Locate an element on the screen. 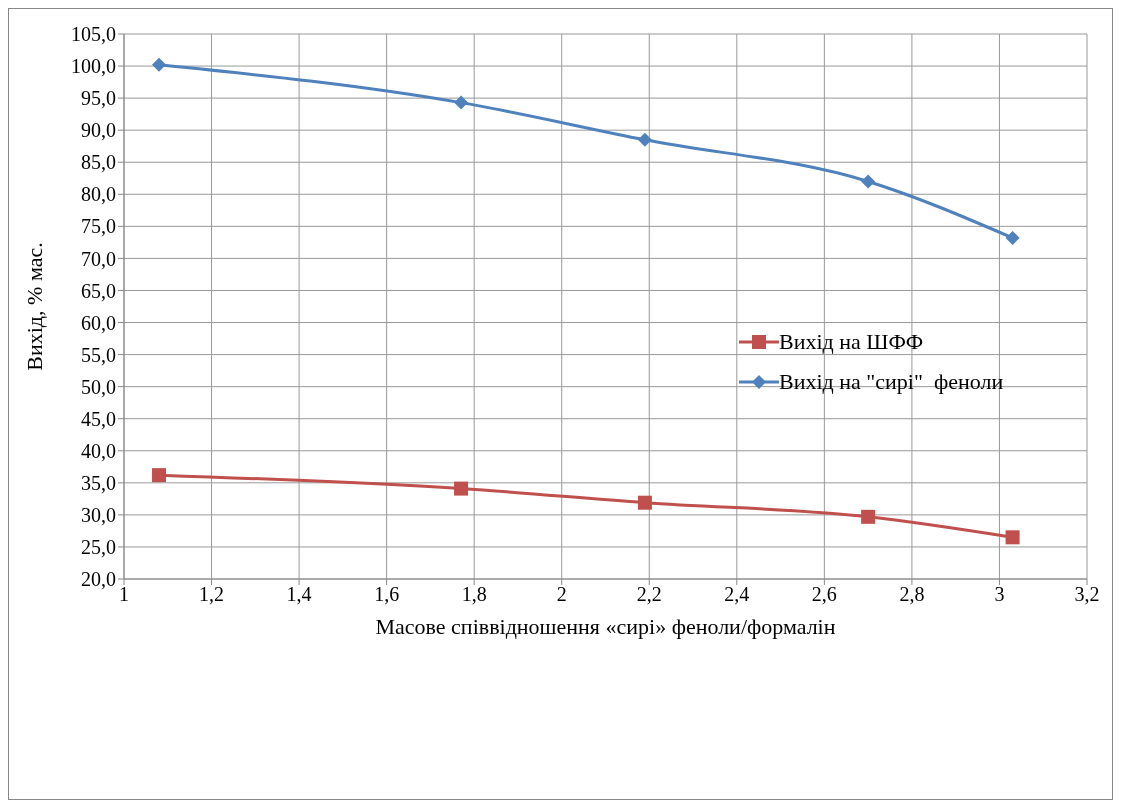 The width and height of the screenshot is (1121, 808). y-tick-label: 50,0 is located at coordinates (98, 386).